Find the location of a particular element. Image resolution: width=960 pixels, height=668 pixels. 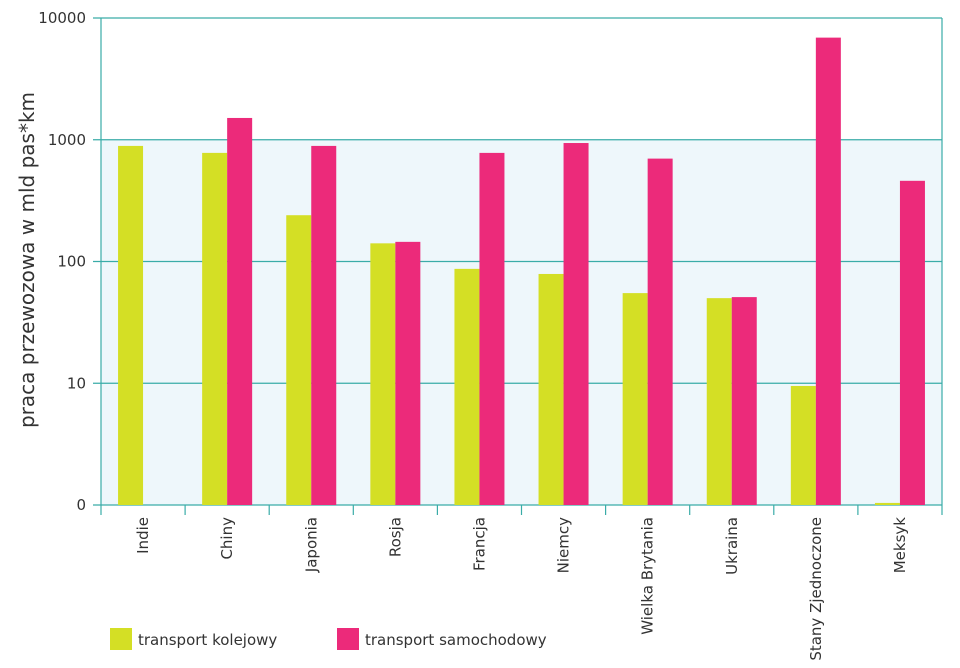

x-tick-label: Meksyk is located at coordinates (900, 545).